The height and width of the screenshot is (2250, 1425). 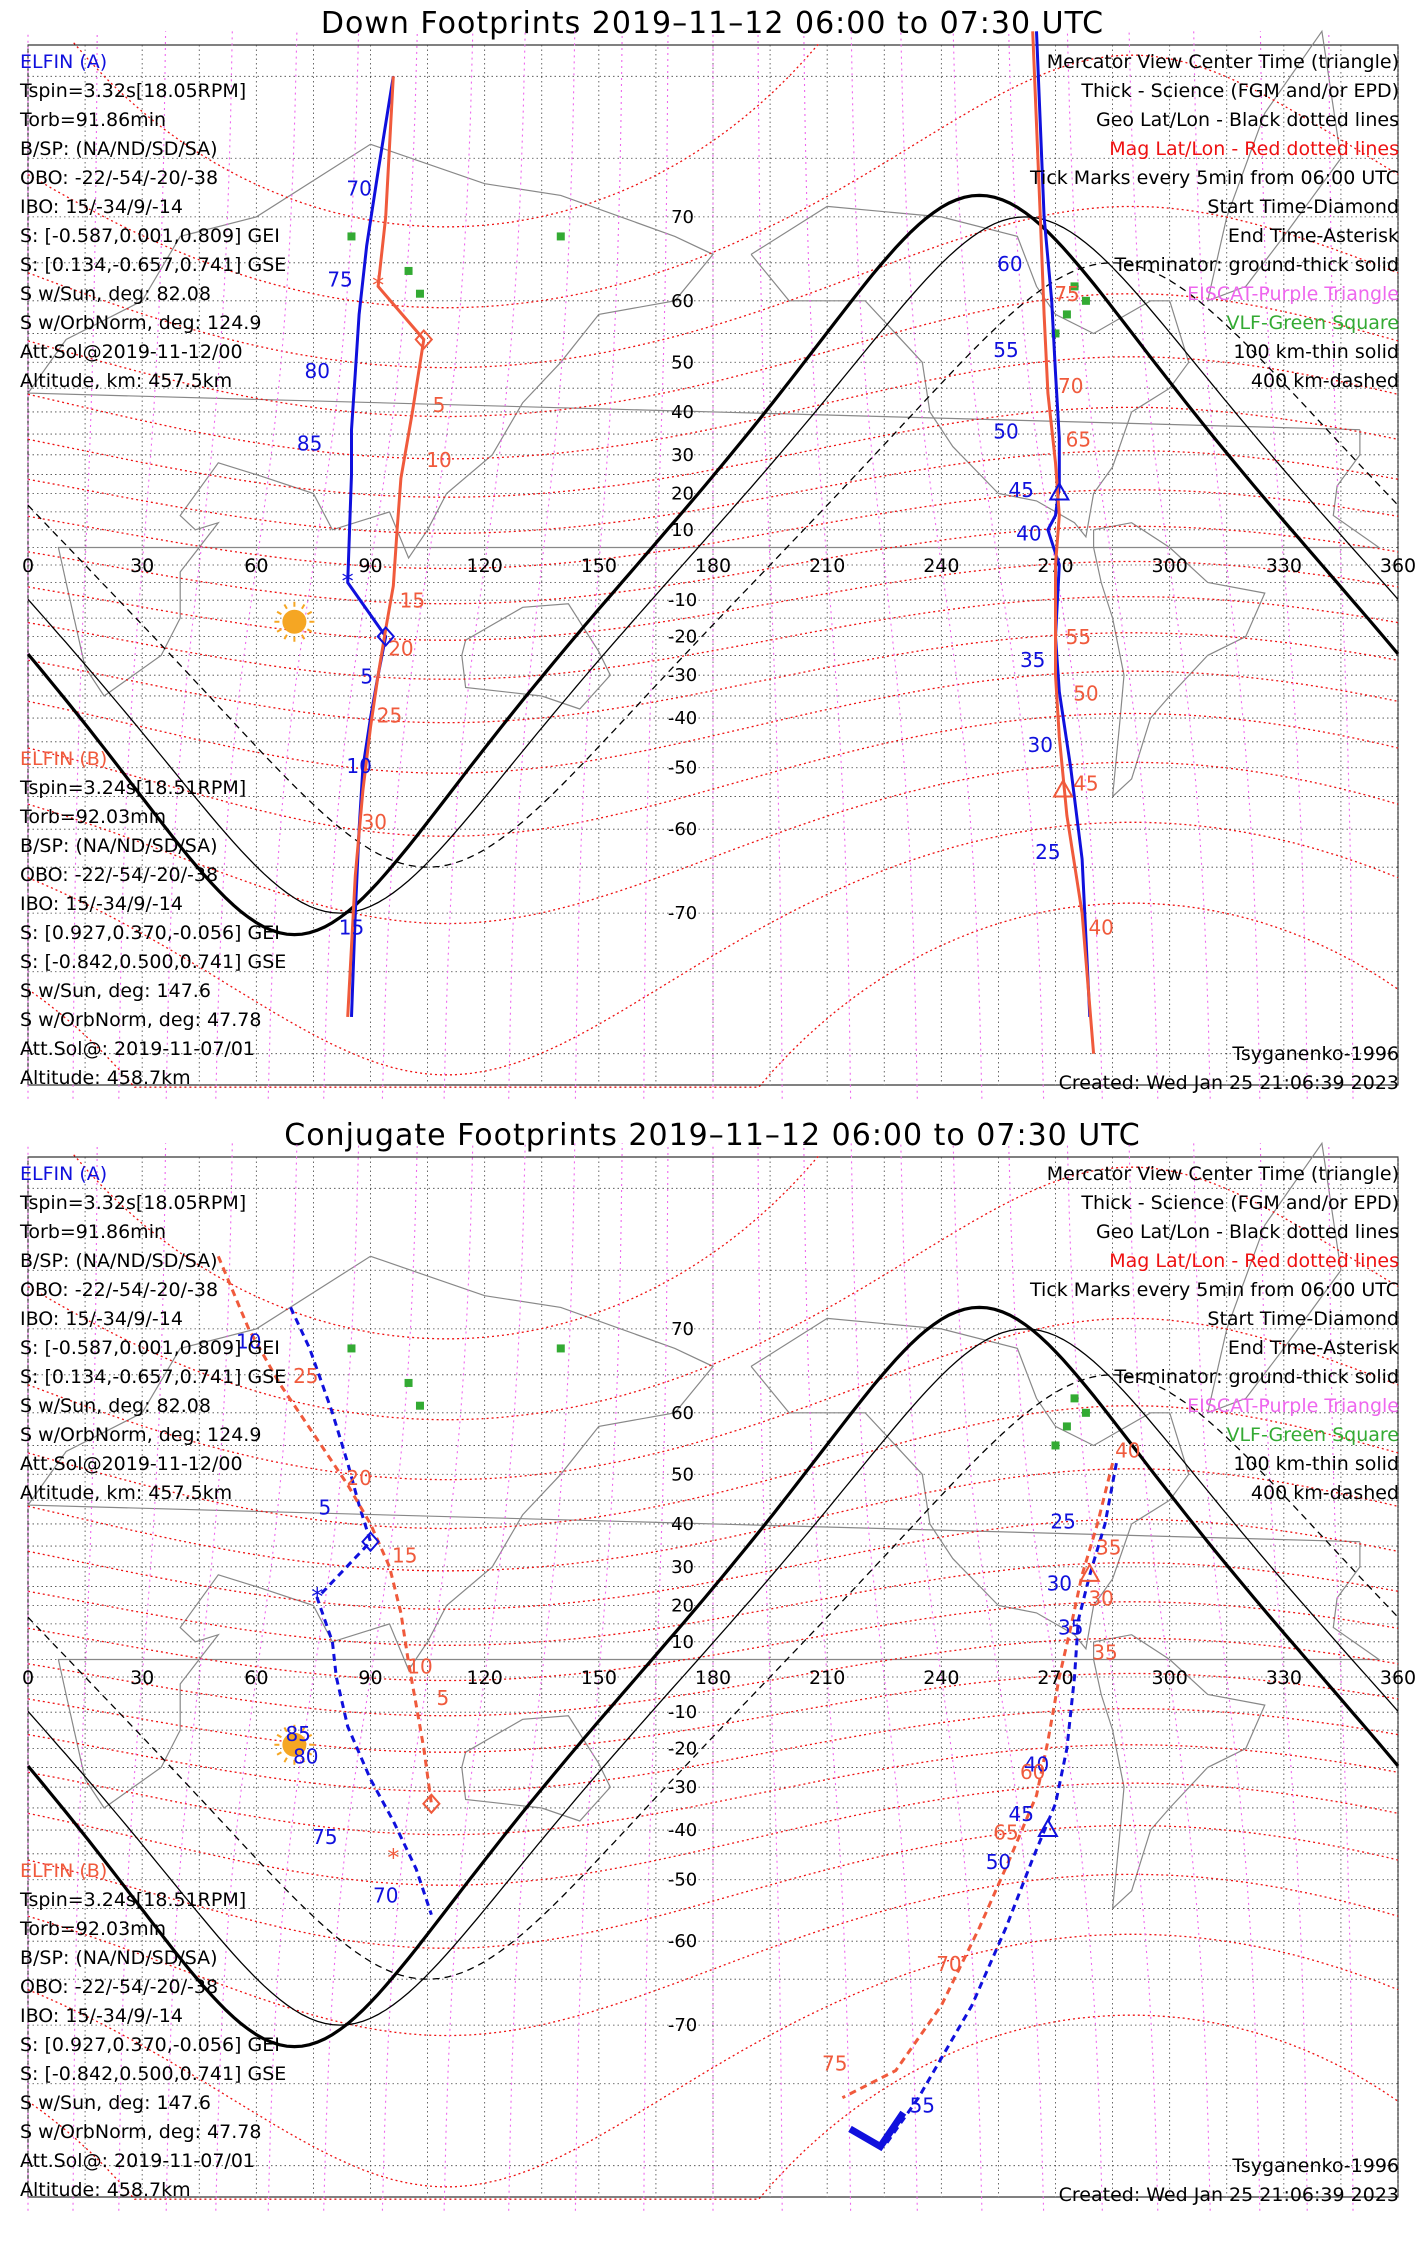 I want to click on info-line: S: [-0.587,0.001,0.809] GEI, so click(x=150, y=236).